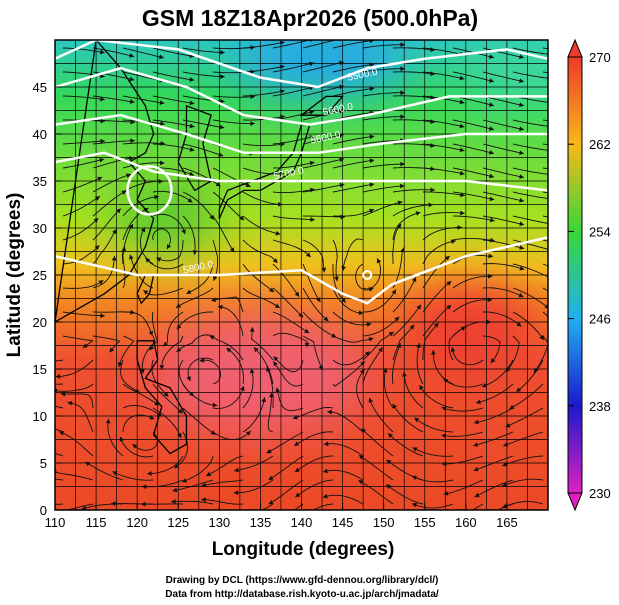 The width and height of the screenshot is (619, 605). Describe the element at coordinates (40, 134) in the screenshot. I see `y-tick-label: 40` at that location.